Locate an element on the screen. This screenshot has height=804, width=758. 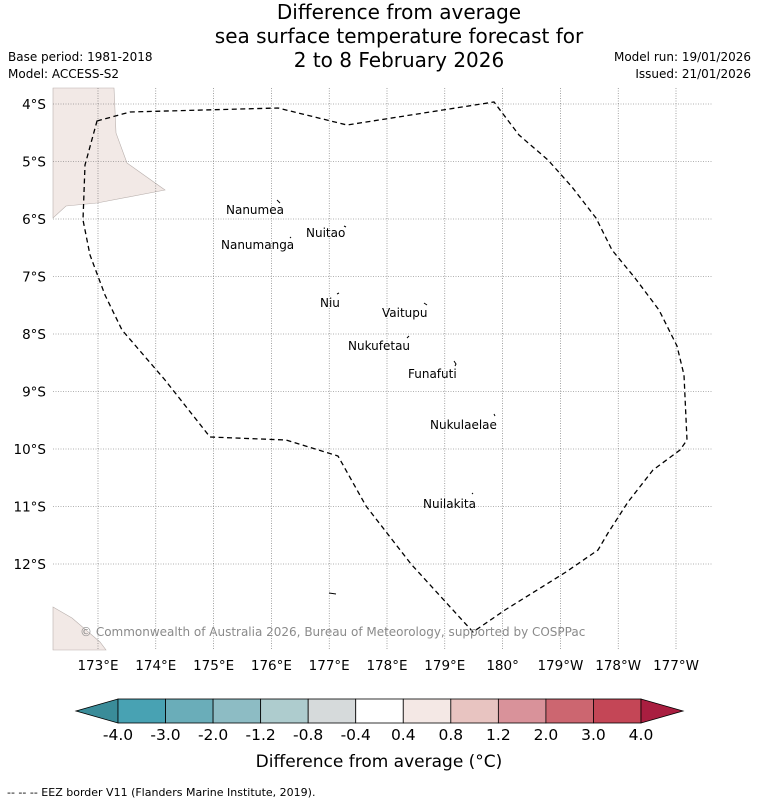
colorbar-tick: 0.4 is located at coordinates (403, 735).